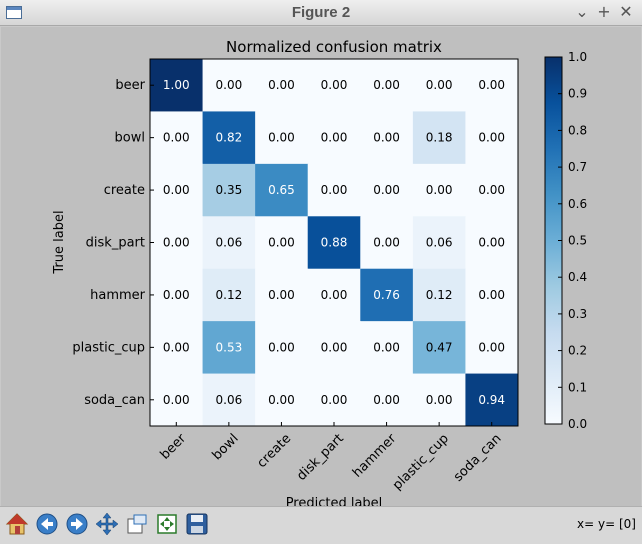 This screenshot has height=544, width=642. I want to click on colorbar-tick-label: 0.9, so click(577, 94).